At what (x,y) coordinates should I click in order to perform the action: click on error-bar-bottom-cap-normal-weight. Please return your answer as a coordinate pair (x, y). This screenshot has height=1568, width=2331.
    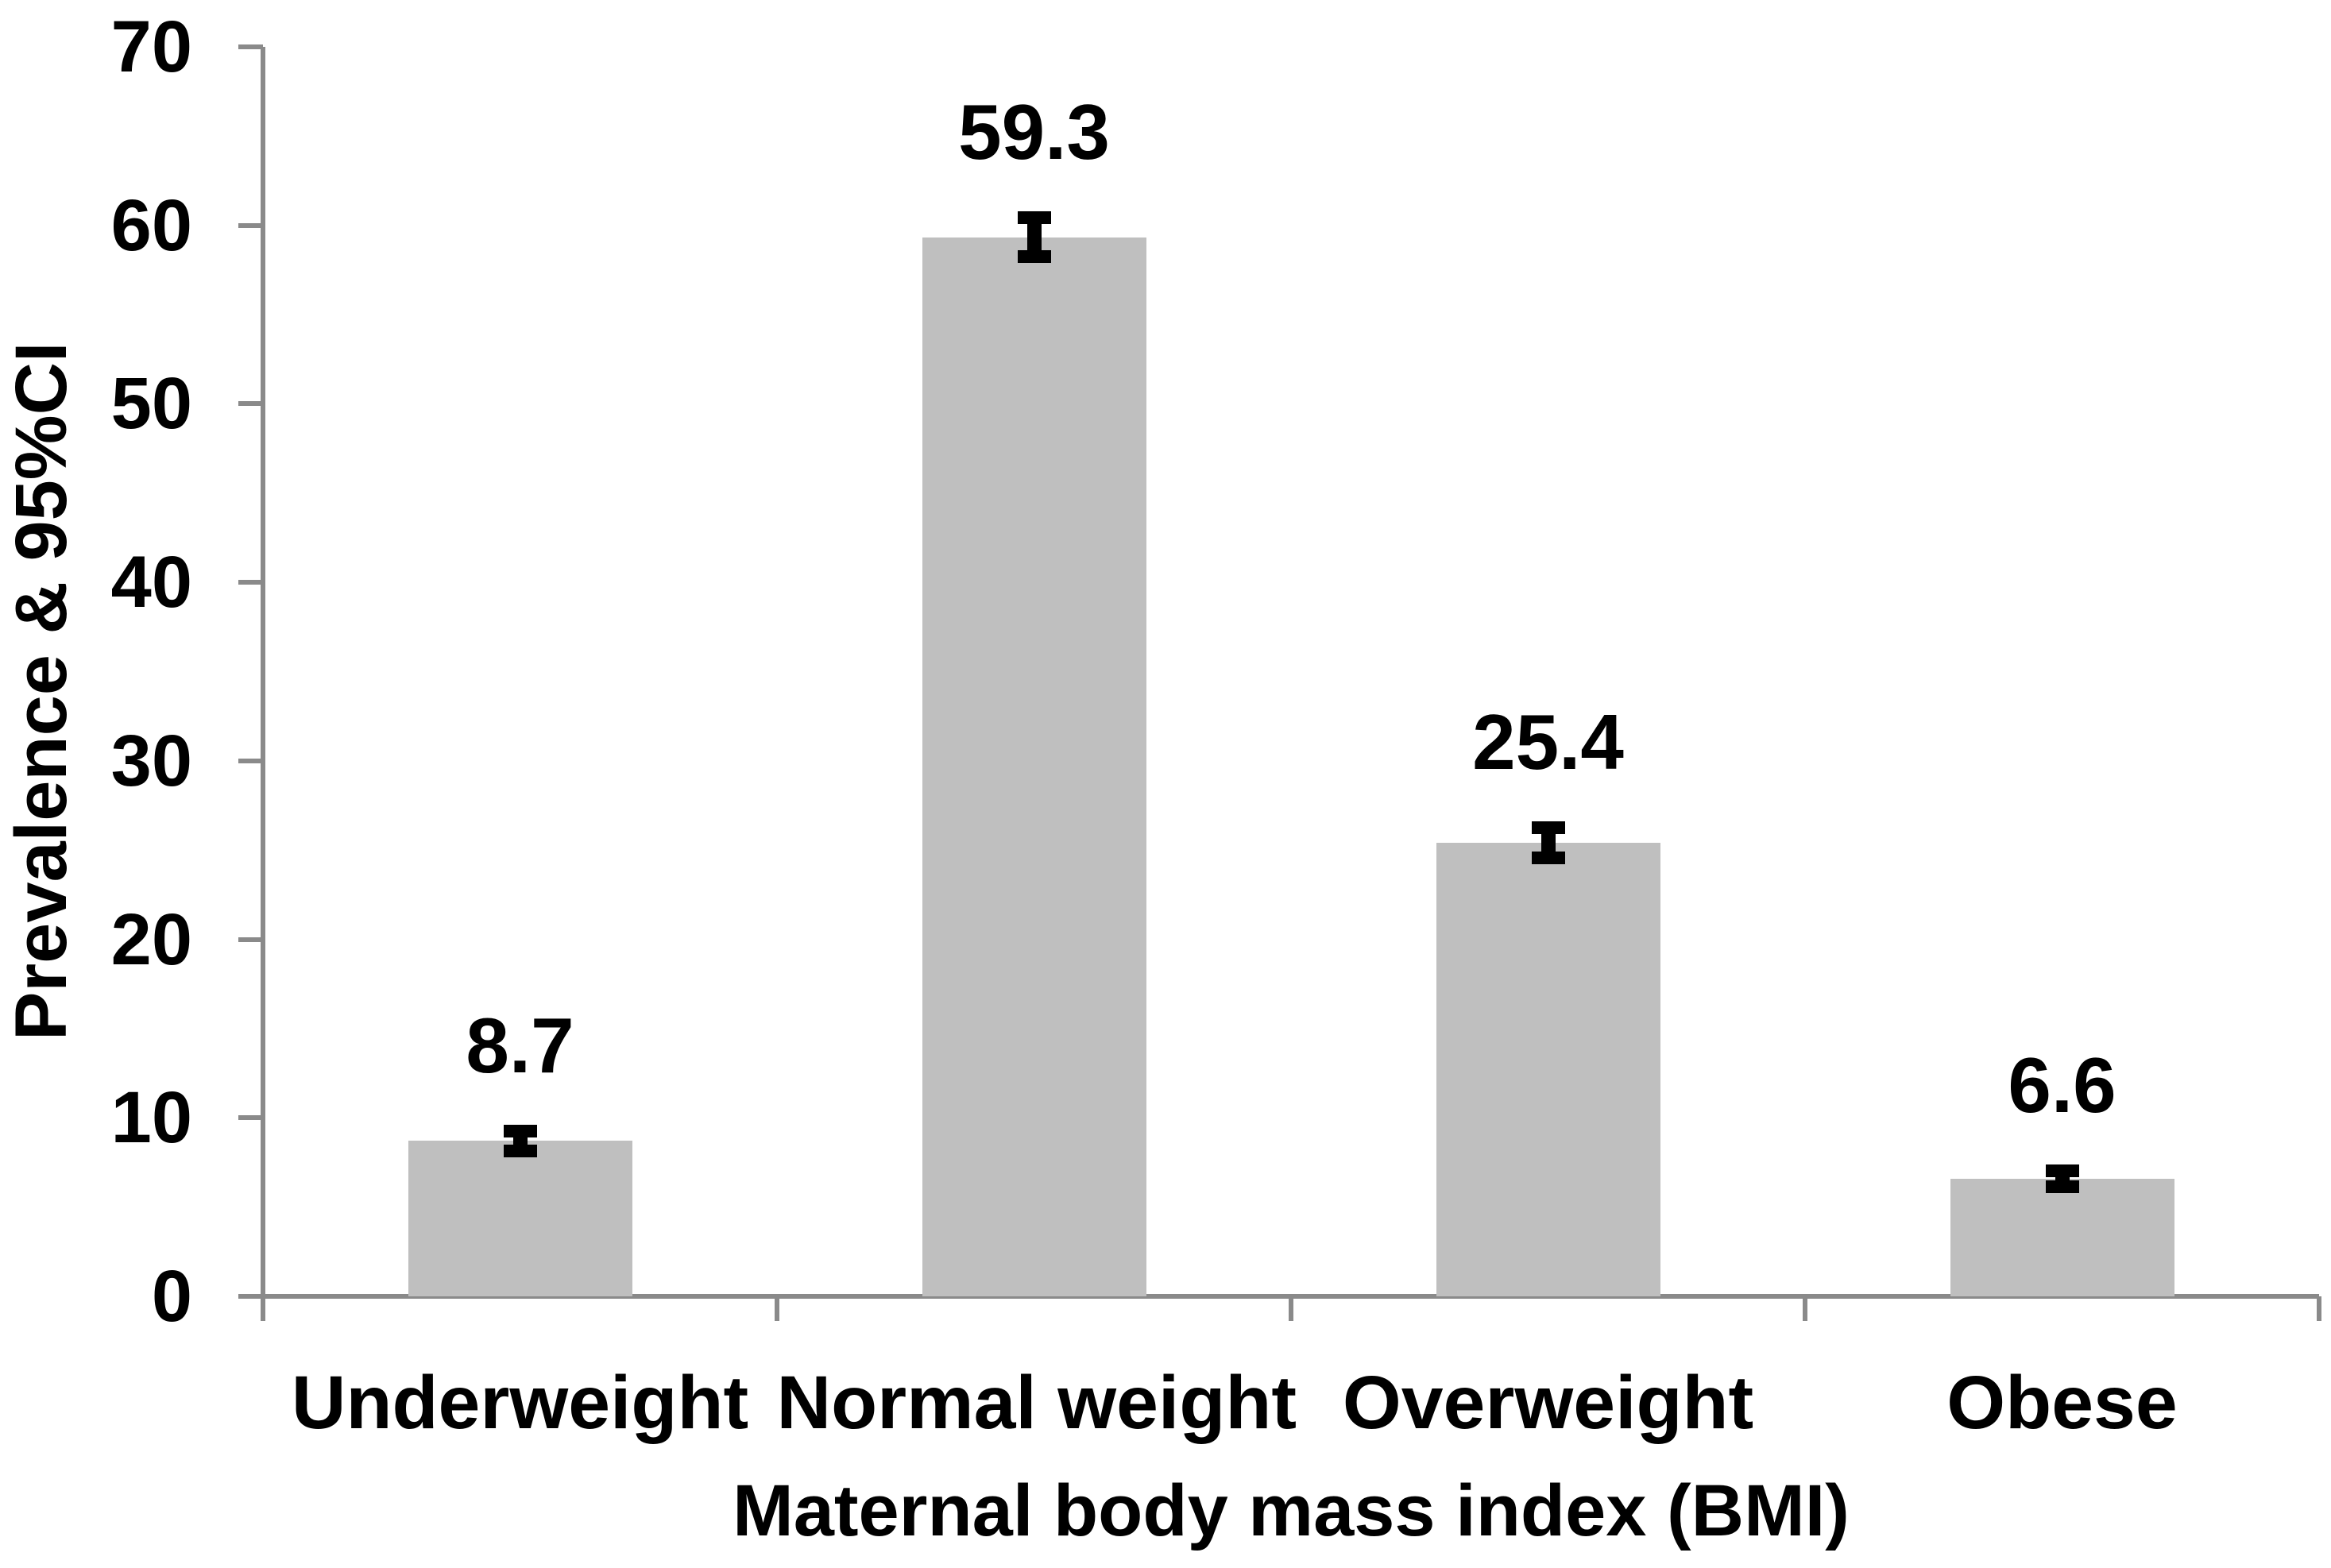
    Looking at the image, I should click on (1034, 256).